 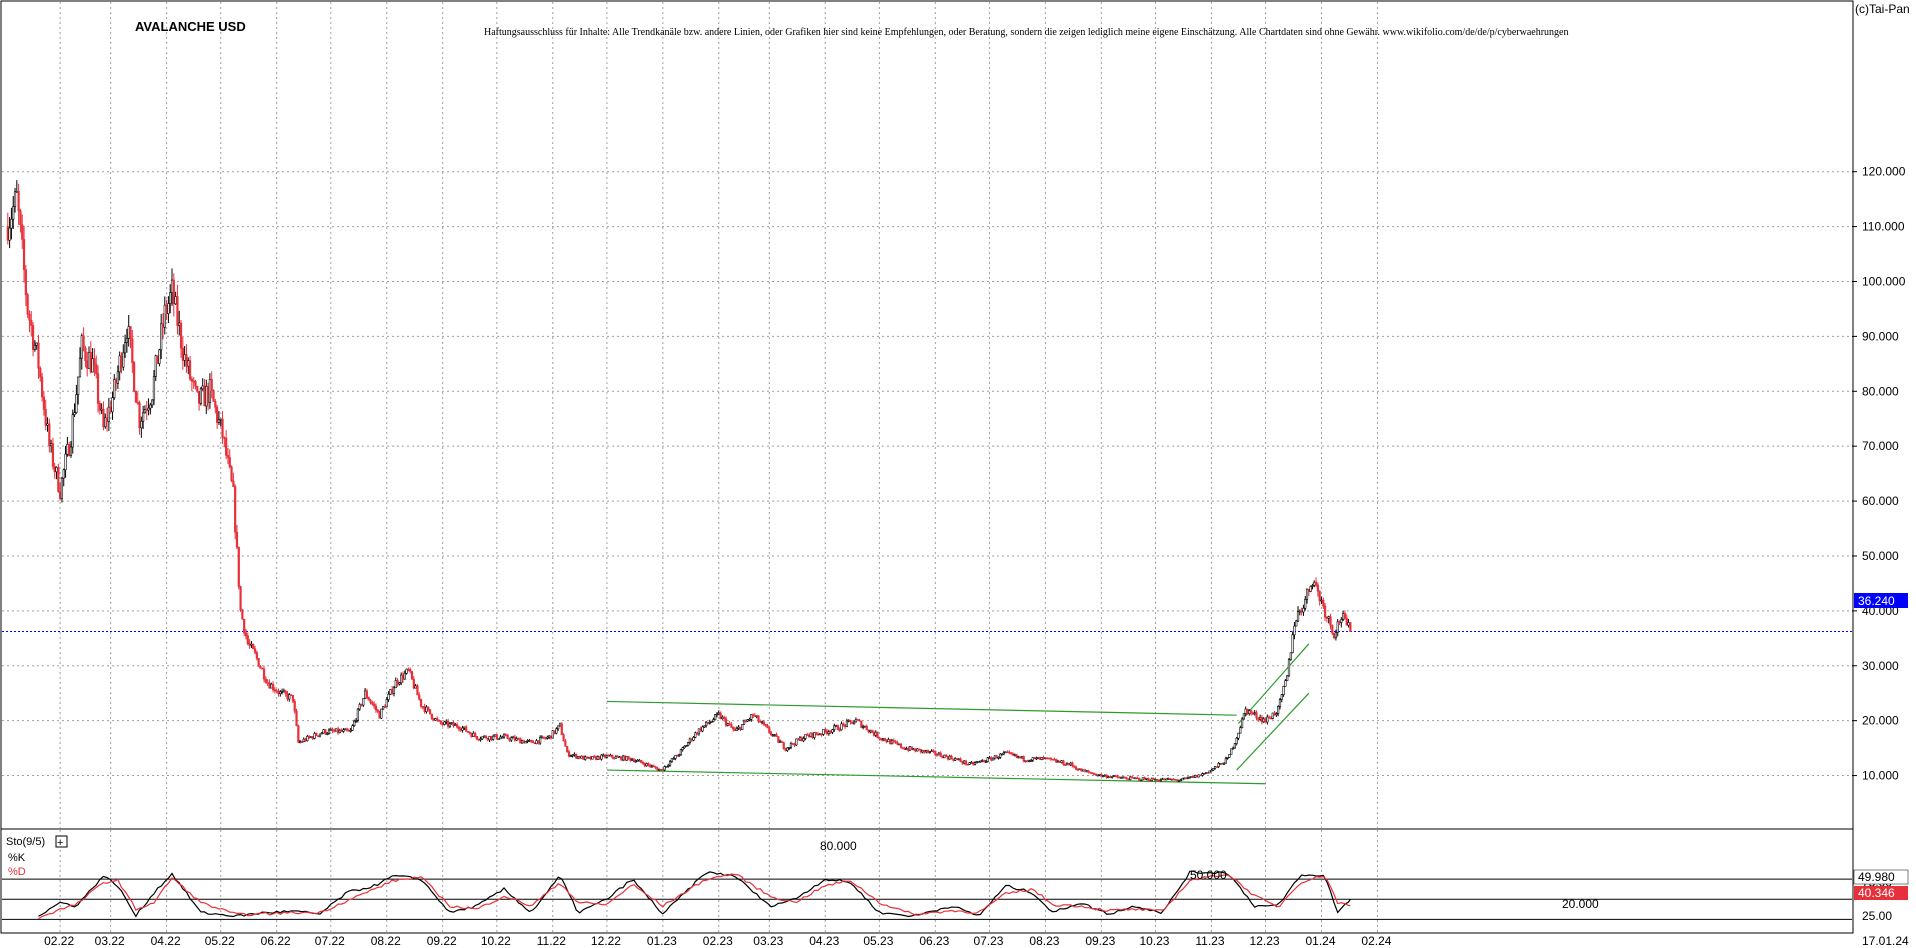 What do you see at coordinates (61, 841) in the screenshot?
I see `stochastic-toggle-button` at bounding box center [61, 841].